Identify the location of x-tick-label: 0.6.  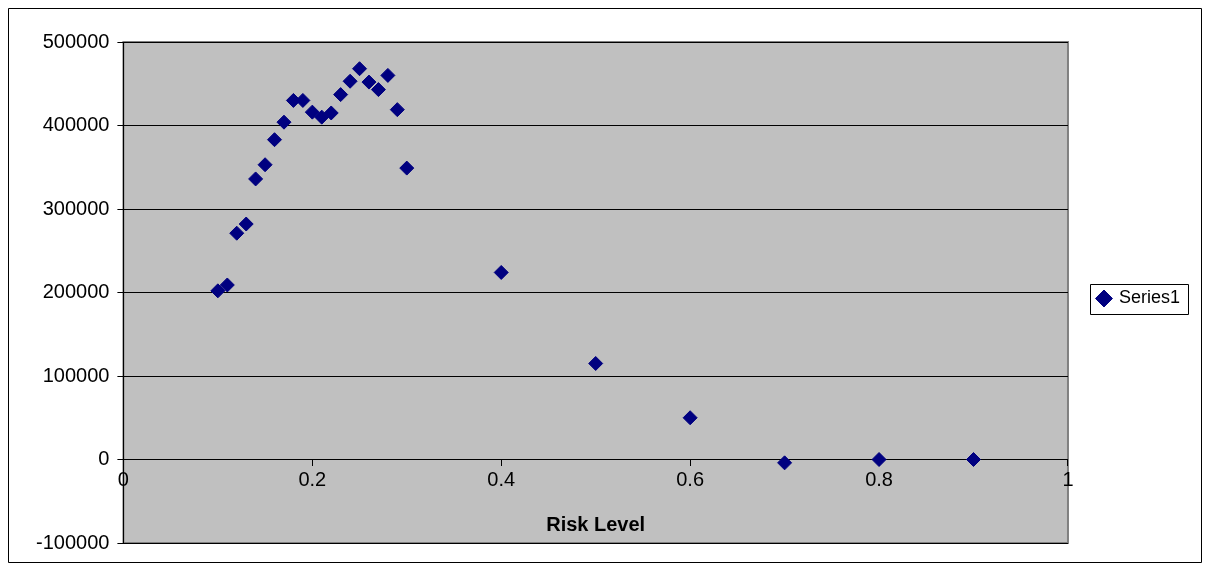
(690, 479).